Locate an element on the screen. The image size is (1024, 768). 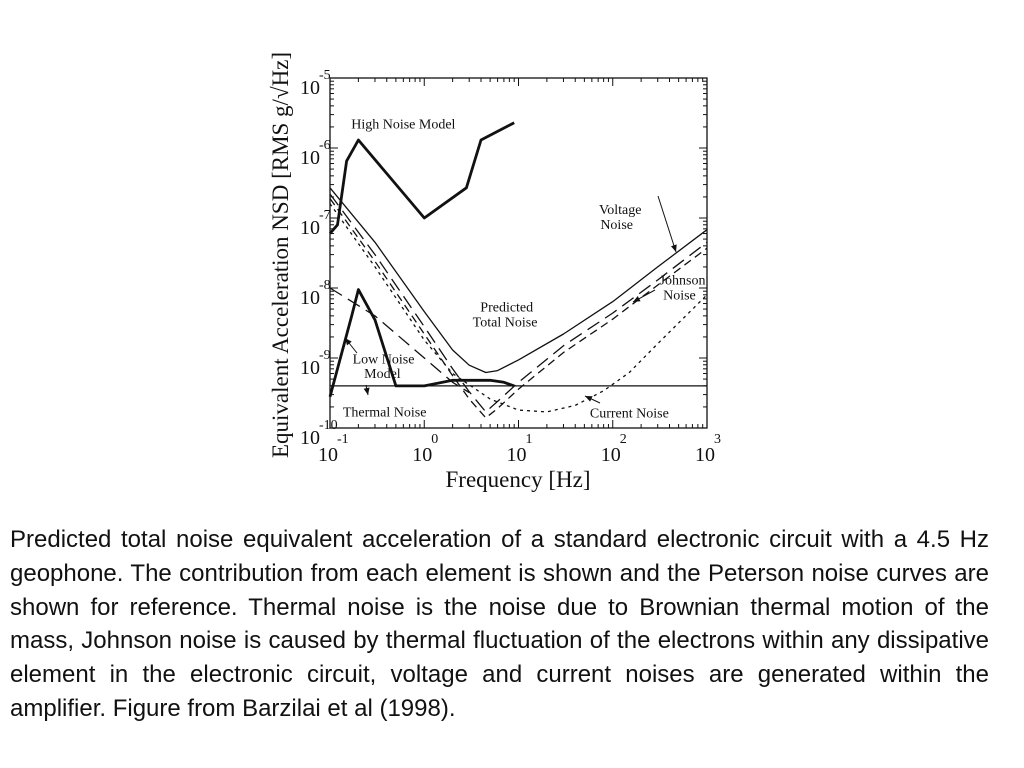
annotation-label: High Noise Model is located at coordinates (403, 124).